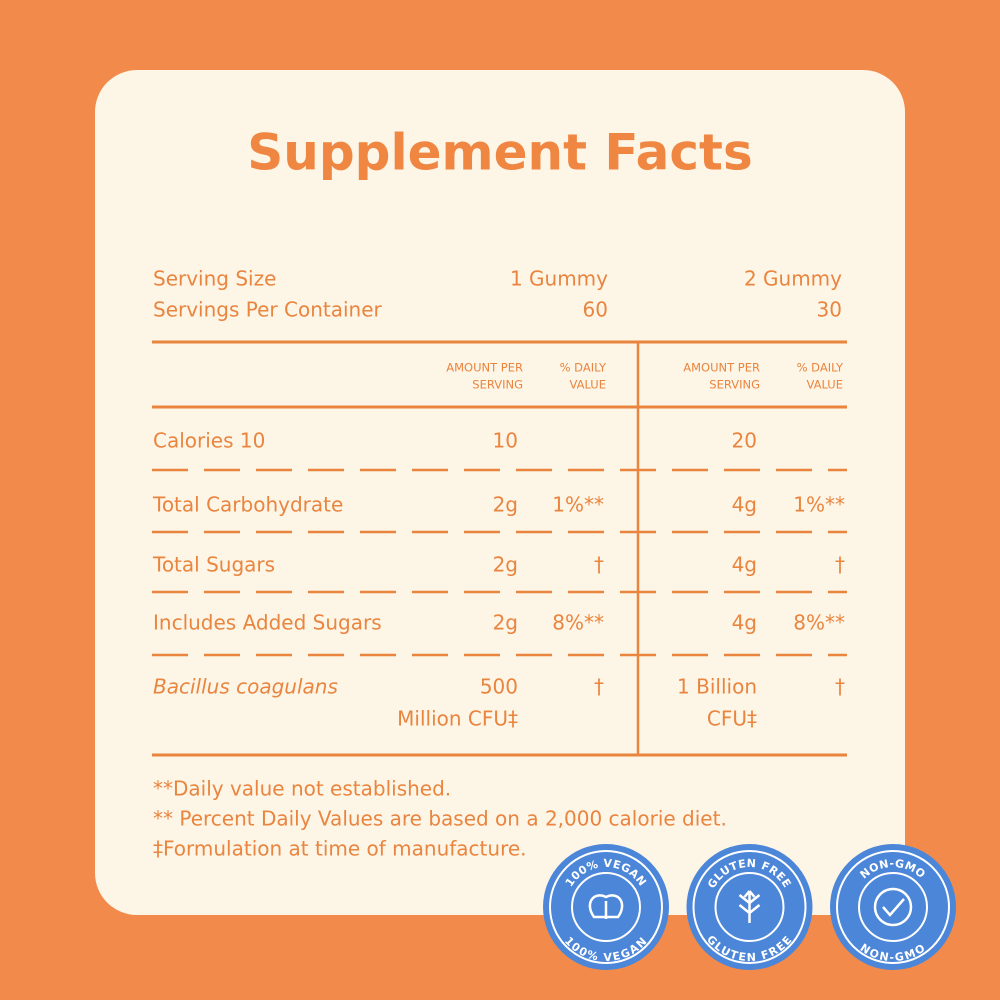 Image resolution: width=1000 pixels, height=1000 pixels. What do you see at coordinates (213, 565) in the screenshot?
I see `row-label: Total Sugars` at bounding box center [213, 565].